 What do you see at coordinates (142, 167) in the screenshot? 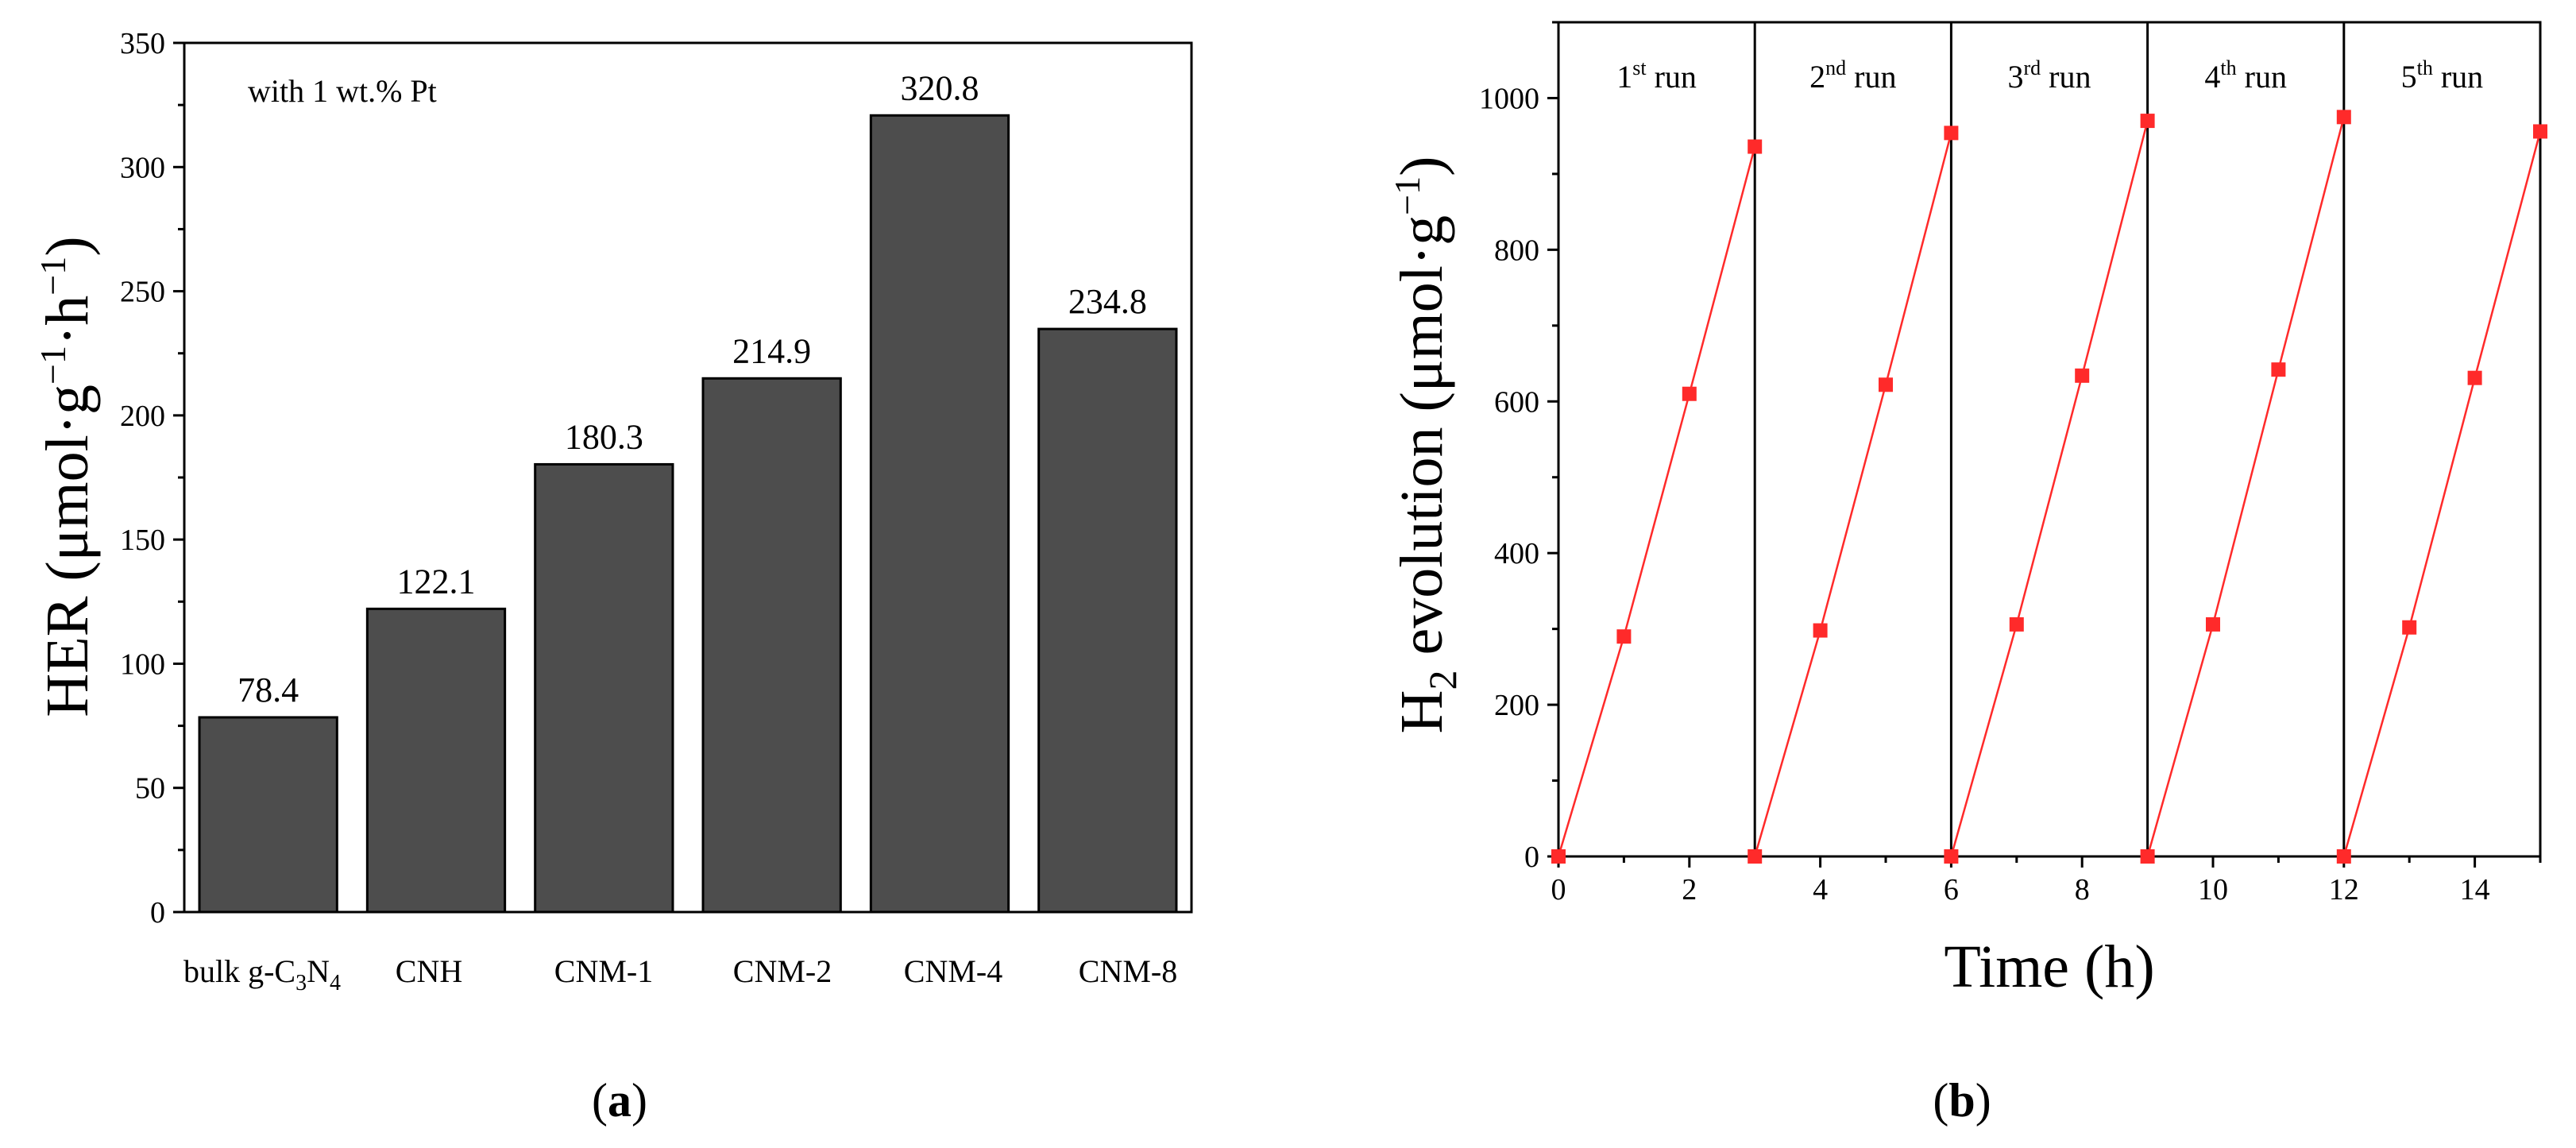
I see `y-tick-label: 300` at bounding box center [142, 167].